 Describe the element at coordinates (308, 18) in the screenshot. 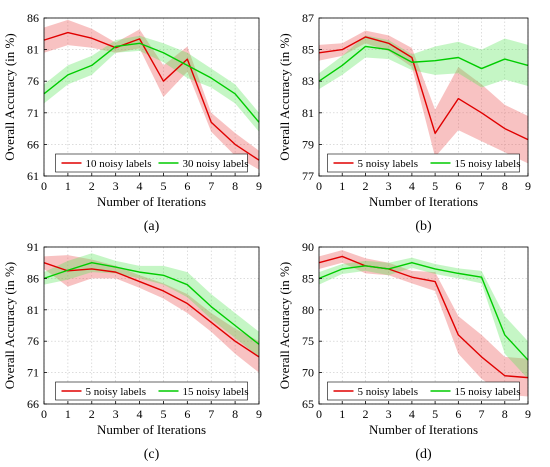

I see `y-tick-label: 87` at that location.